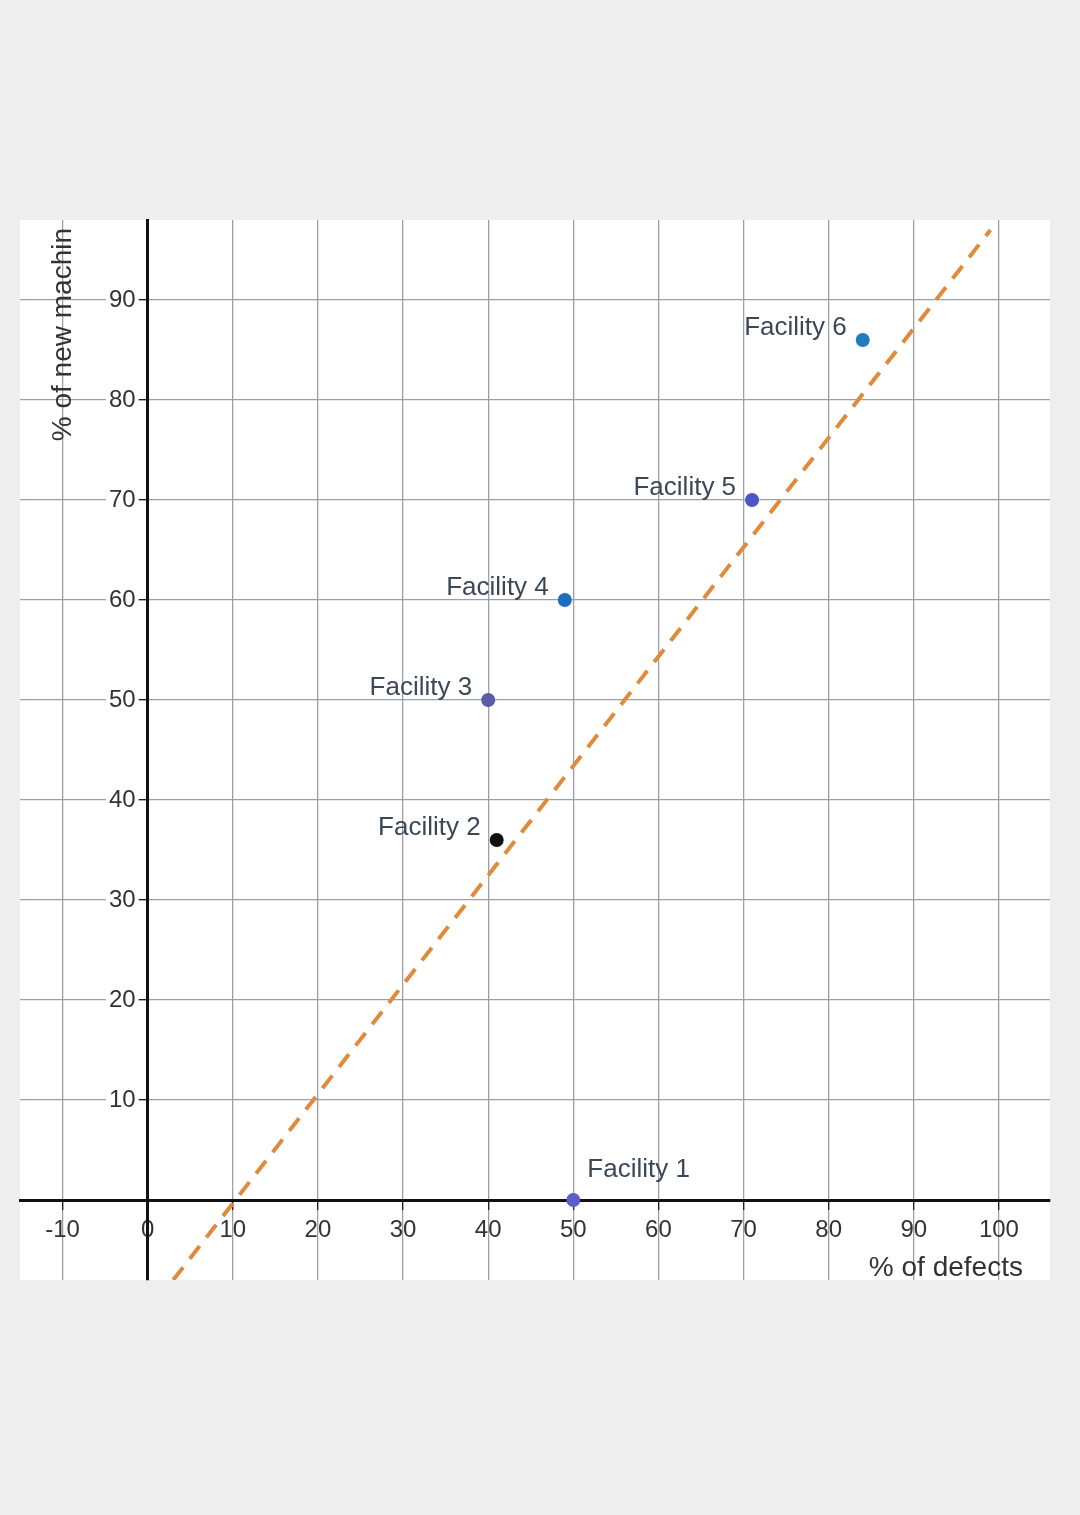  I want to click on x-tick-label: -10, so click(62, 1229).